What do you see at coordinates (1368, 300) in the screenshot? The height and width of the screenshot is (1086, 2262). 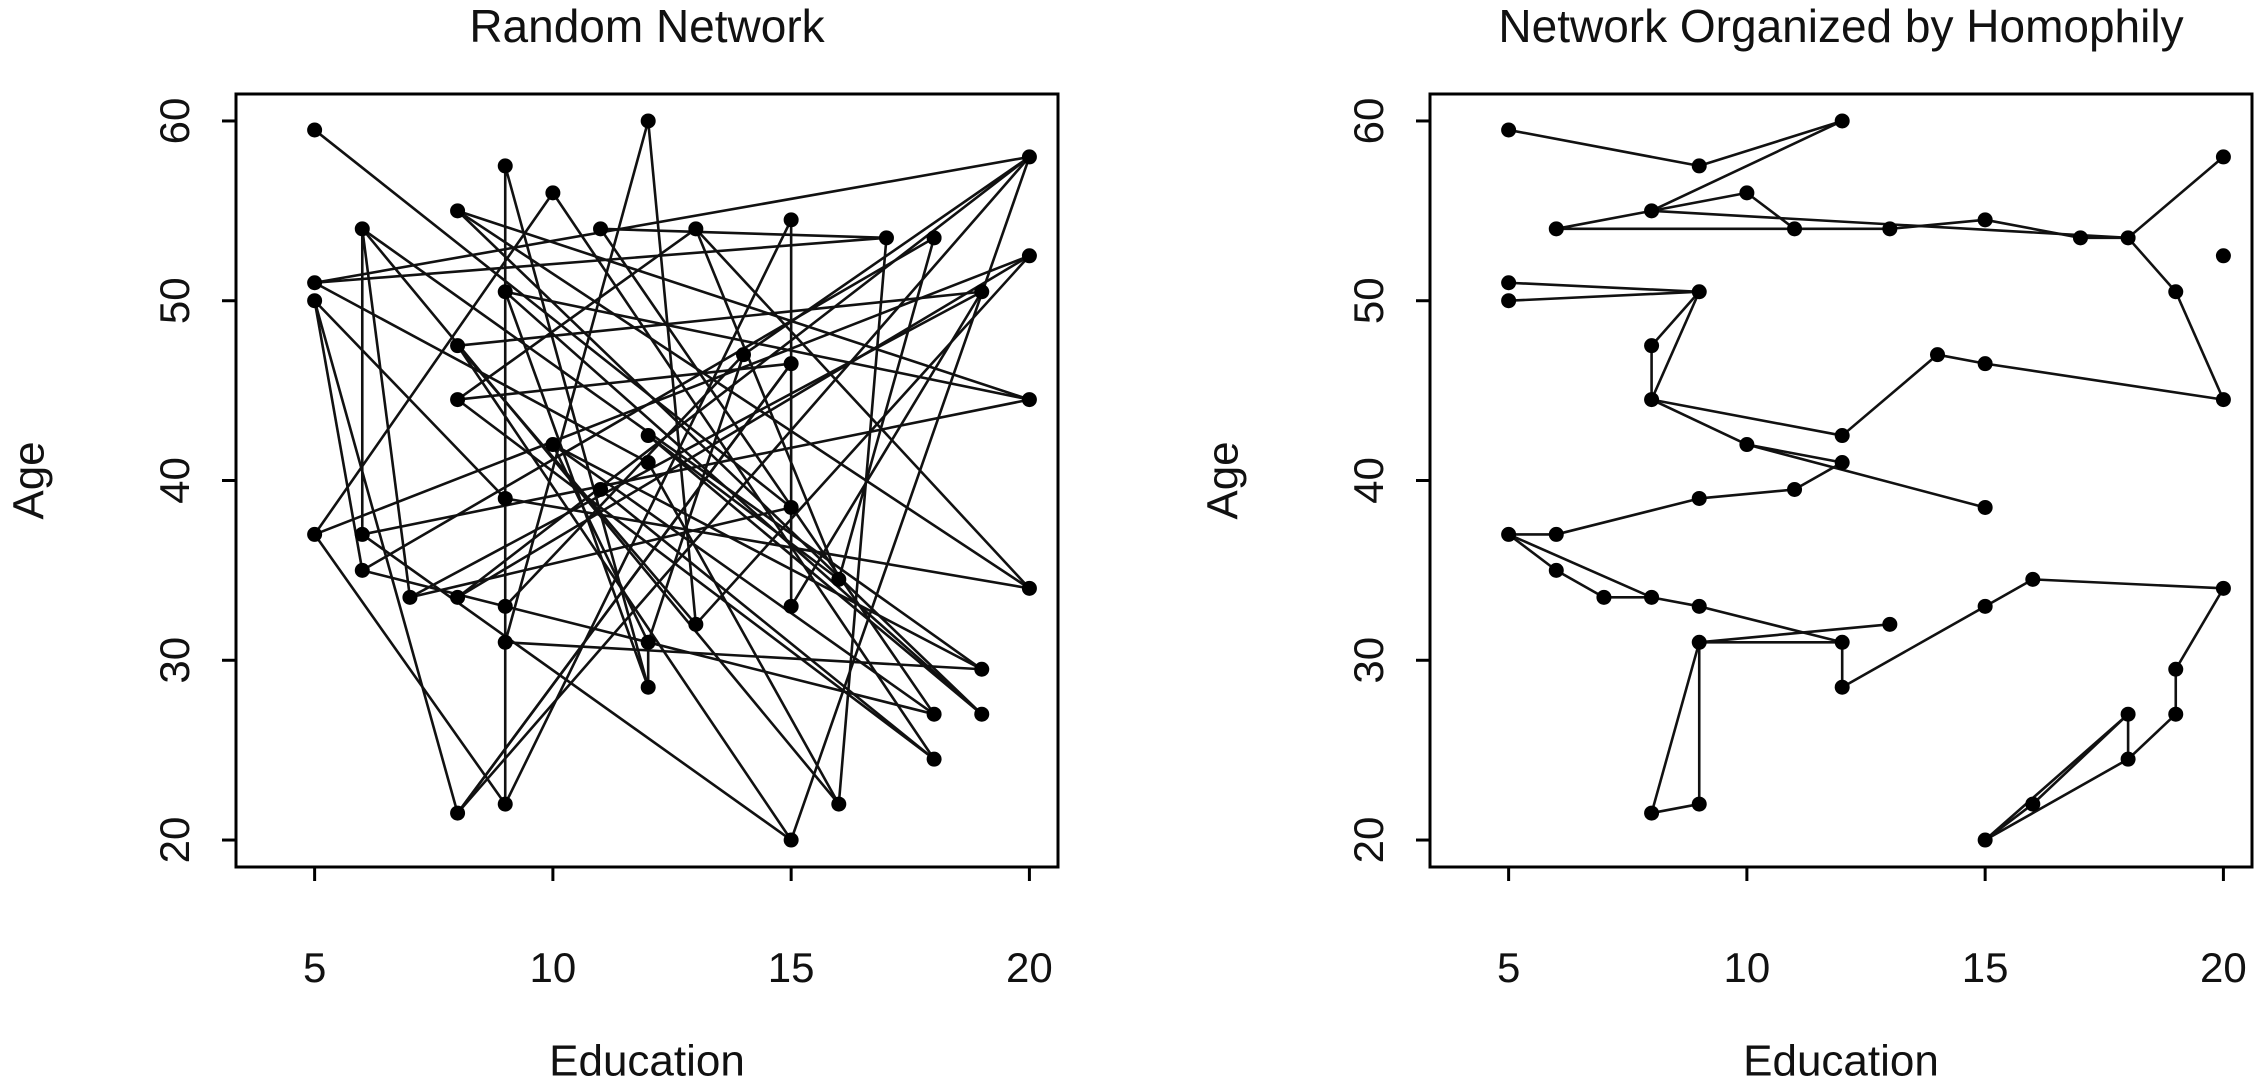 I see `y-tick-label: 50` at bounding box center [1368, 300].